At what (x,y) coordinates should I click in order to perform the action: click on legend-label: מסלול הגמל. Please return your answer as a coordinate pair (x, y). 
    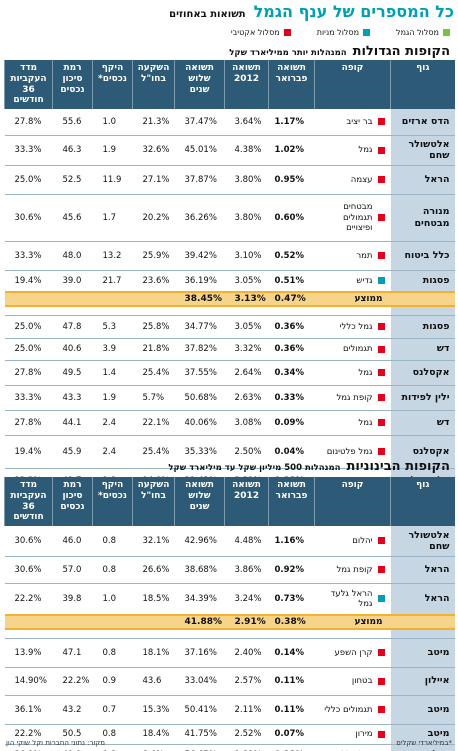
    Looking at the image, I should click on (417, 32).